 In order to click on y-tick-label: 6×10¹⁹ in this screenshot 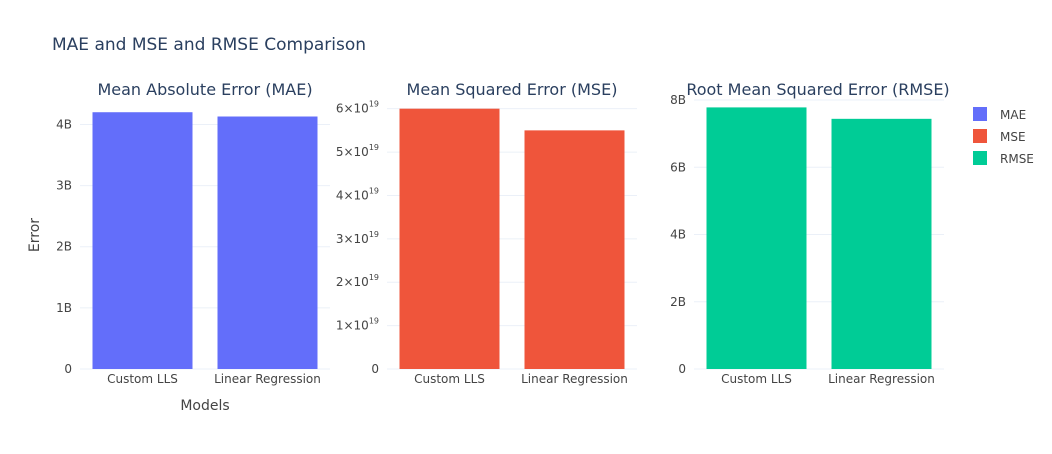, I will do `click(357, 108)`.